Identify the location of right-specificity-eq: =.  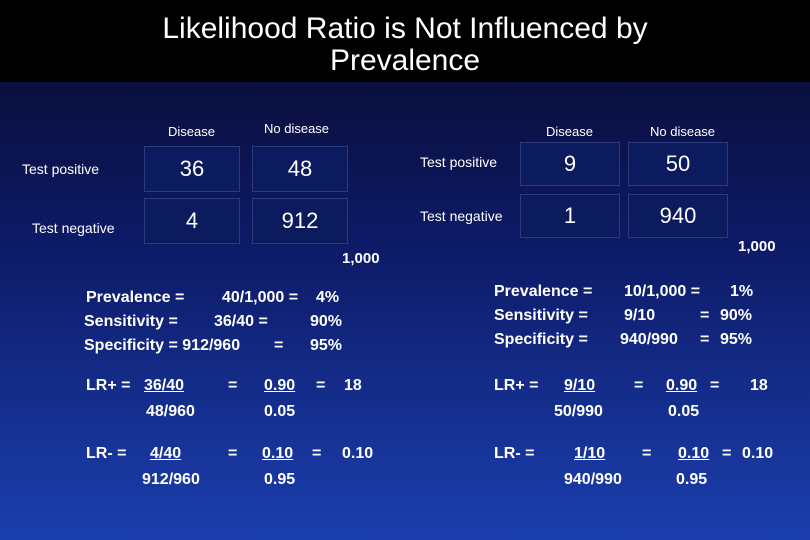
(705, 339).